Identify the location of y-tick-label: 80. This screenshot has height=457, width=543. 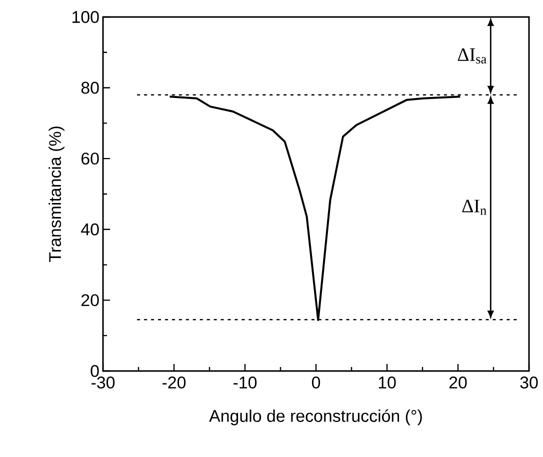
(90, 88).